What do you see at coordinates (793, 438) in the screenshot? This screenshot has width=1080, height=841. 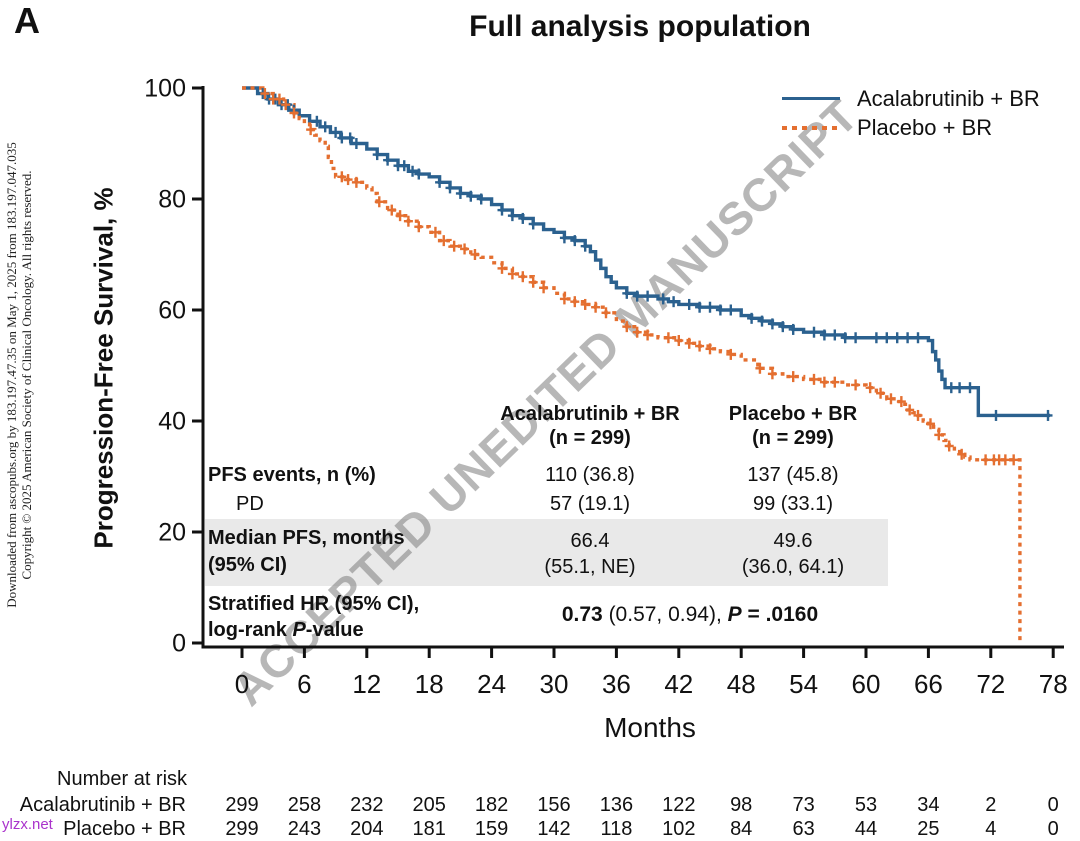 I see `stats-col2-n: (n = 299)` at bounding box center [793, 438].